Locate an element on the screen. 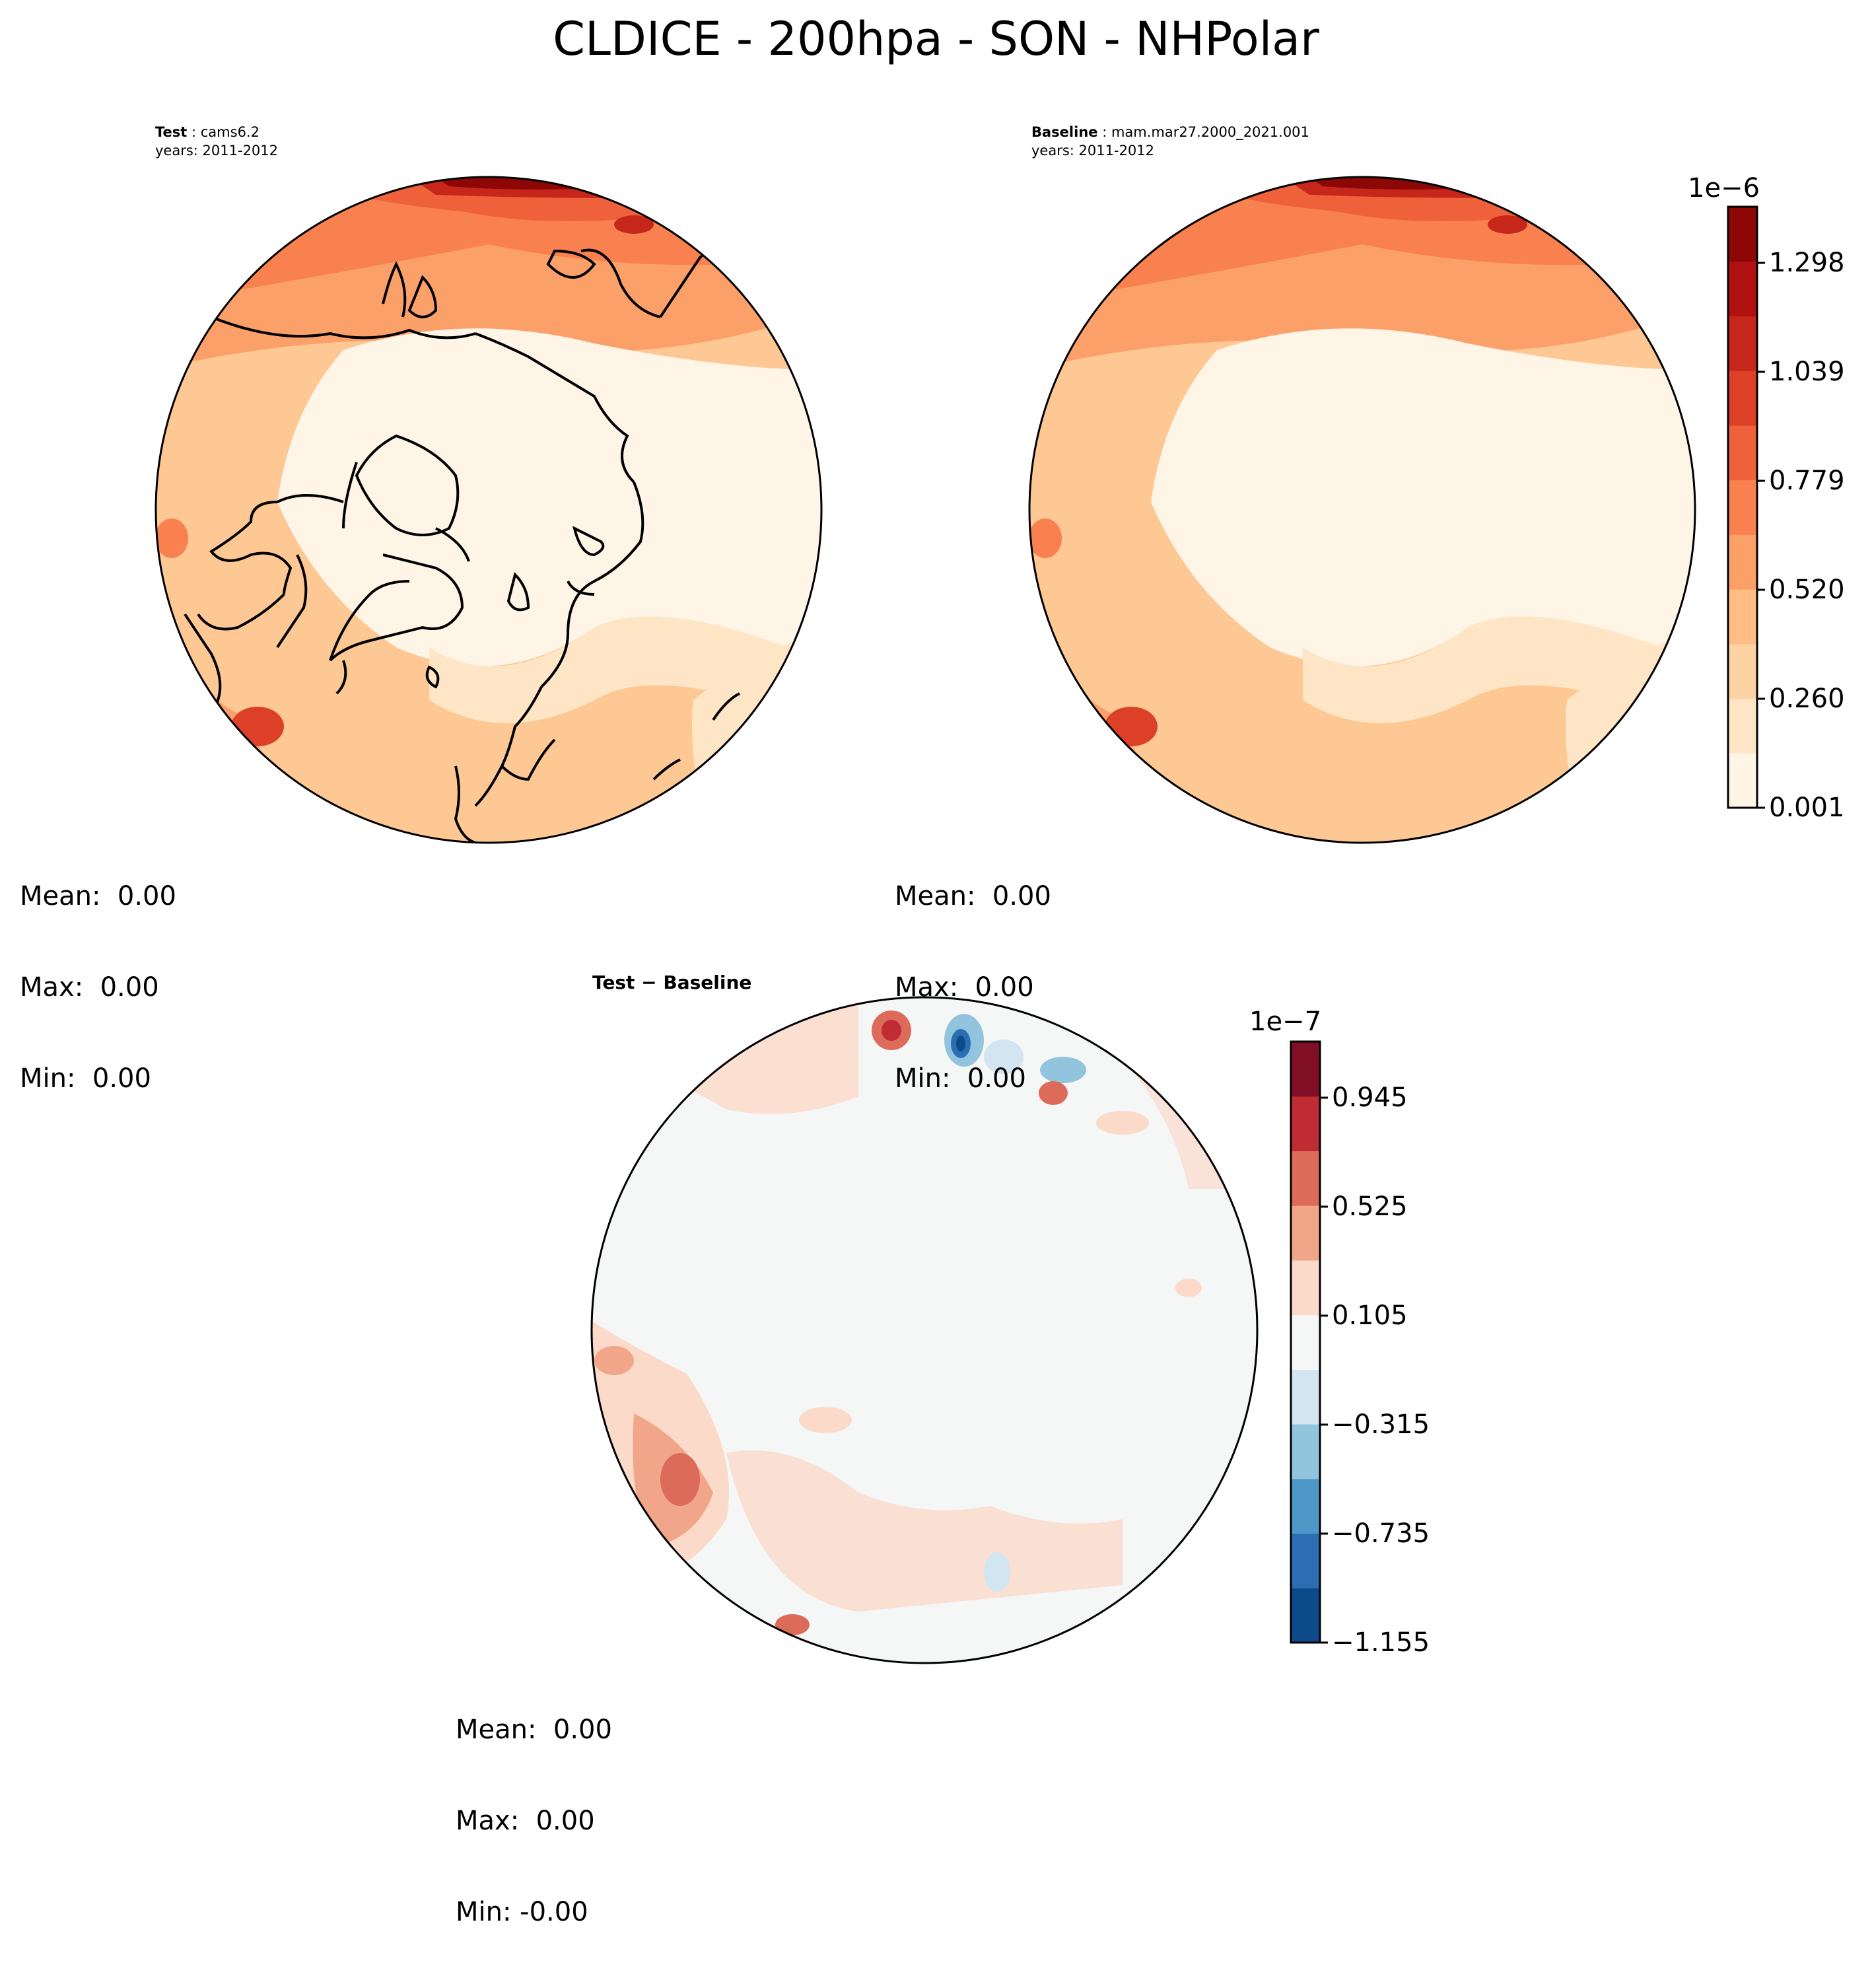 This screenshot has height=1988, width=1872. baseline-stat-min: Min: 0.00 is located at coordinates (960, 1078).